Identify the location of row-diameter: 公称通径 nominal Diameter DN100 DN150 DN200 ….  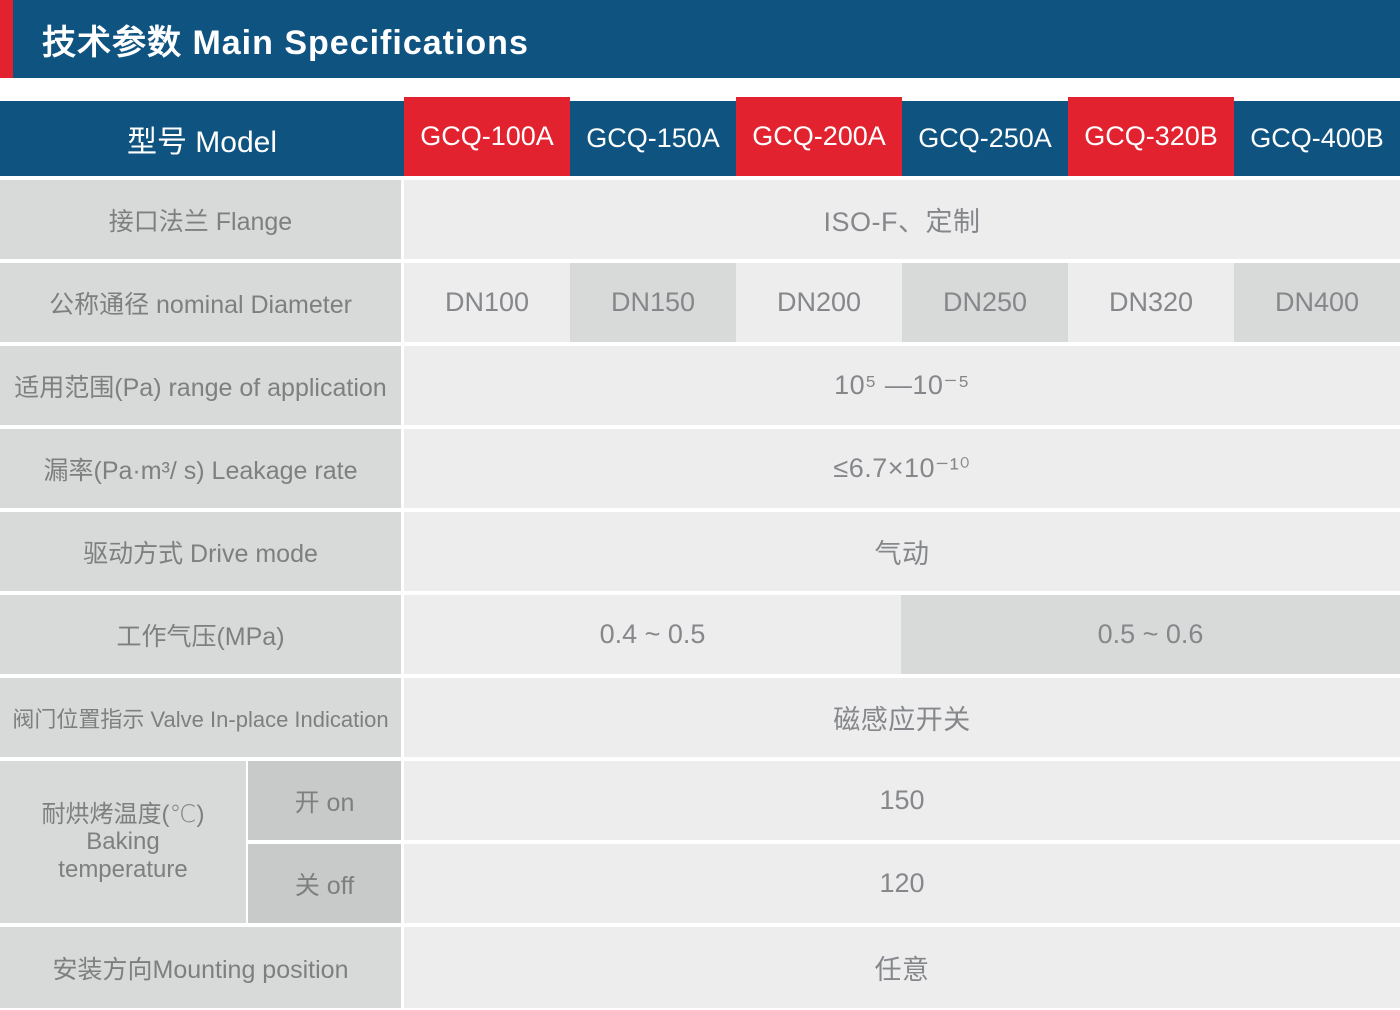
(700, 302).